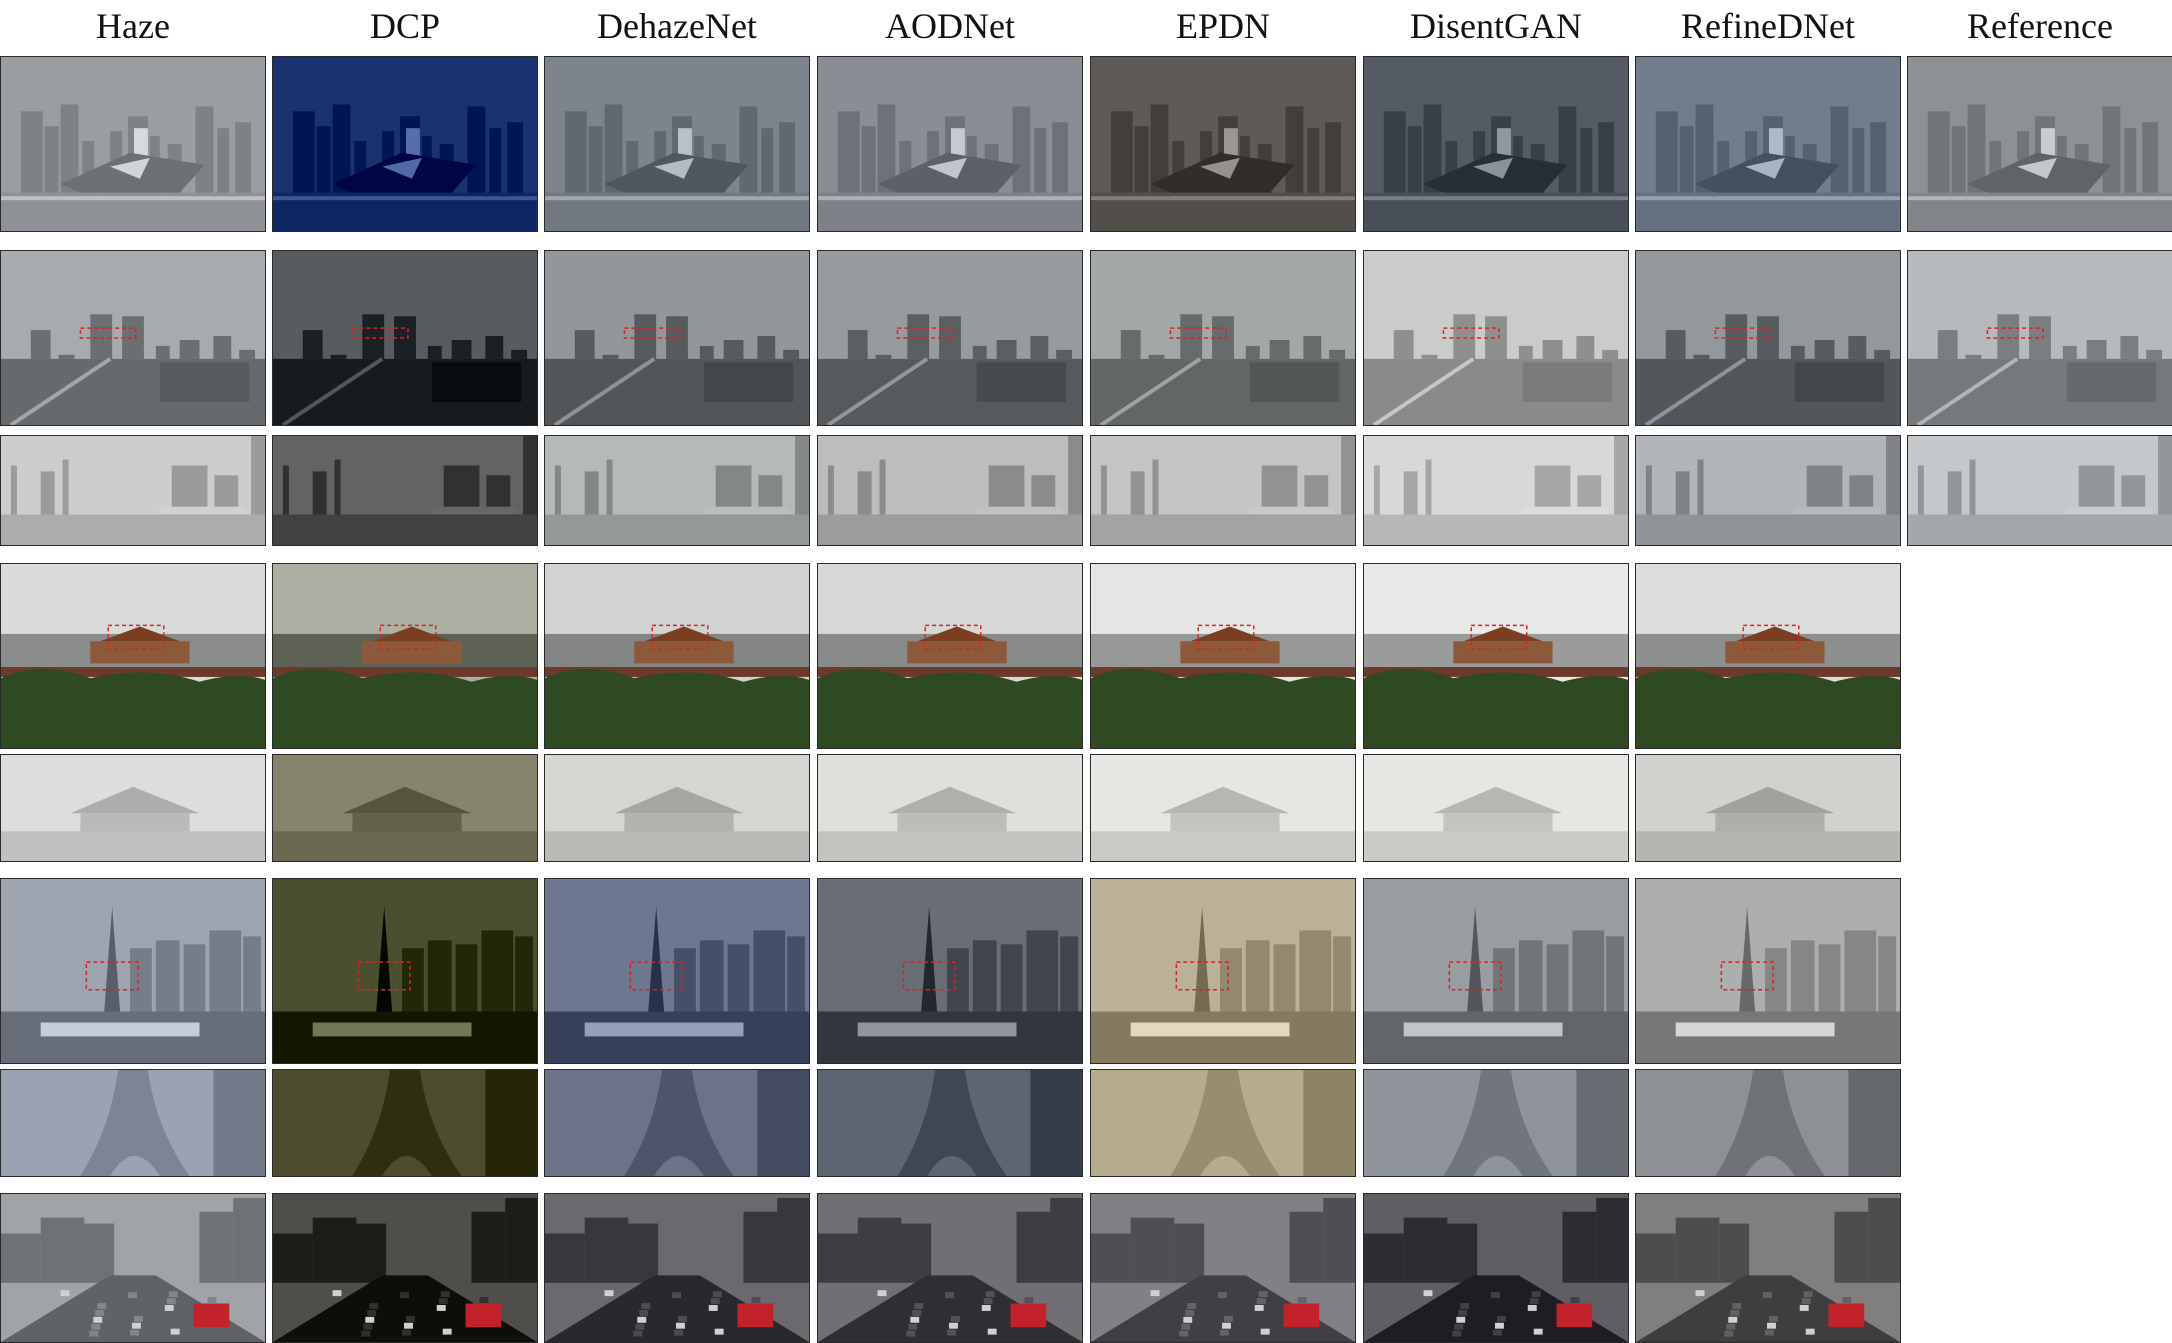  What do you see at coordinates (133, 971) in the screenshot?
I see `image-tower-city-haze` at bounding box center [133, 971].